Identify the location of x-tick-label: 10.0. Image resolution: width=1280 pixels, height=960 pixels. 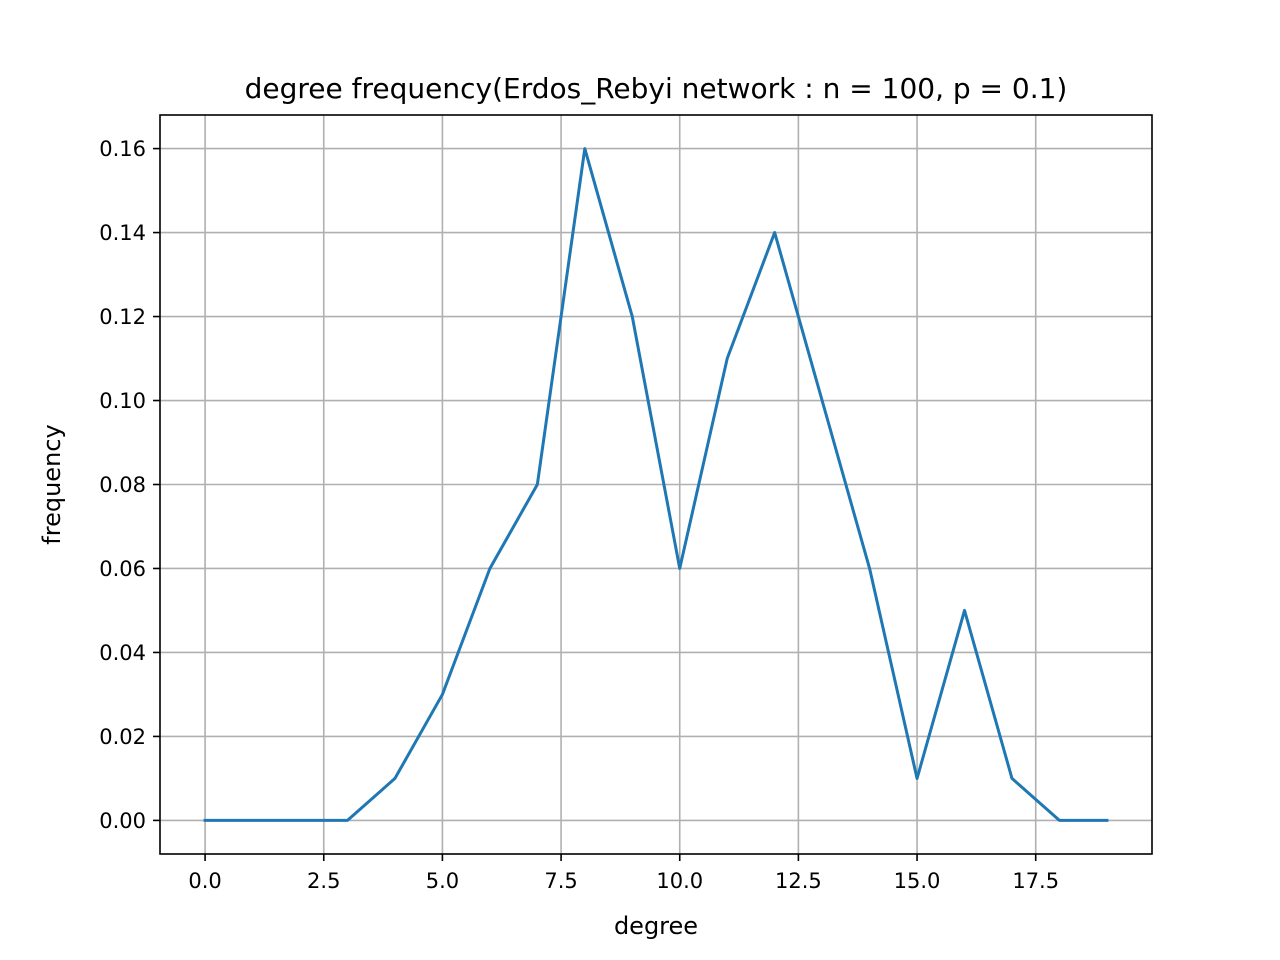
(679, 881).